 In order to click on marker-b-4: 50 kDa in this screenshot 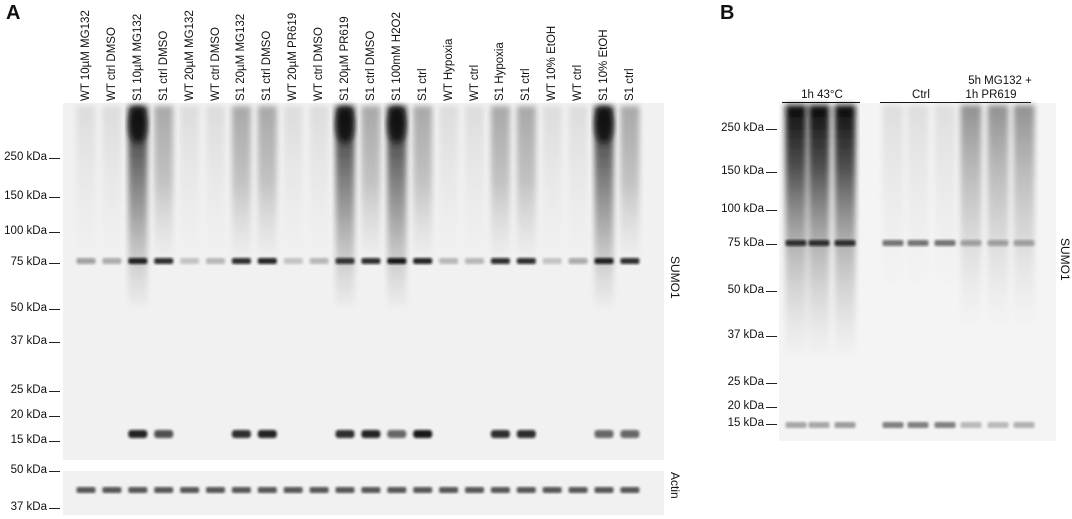, I will do `click(745, 290)`.